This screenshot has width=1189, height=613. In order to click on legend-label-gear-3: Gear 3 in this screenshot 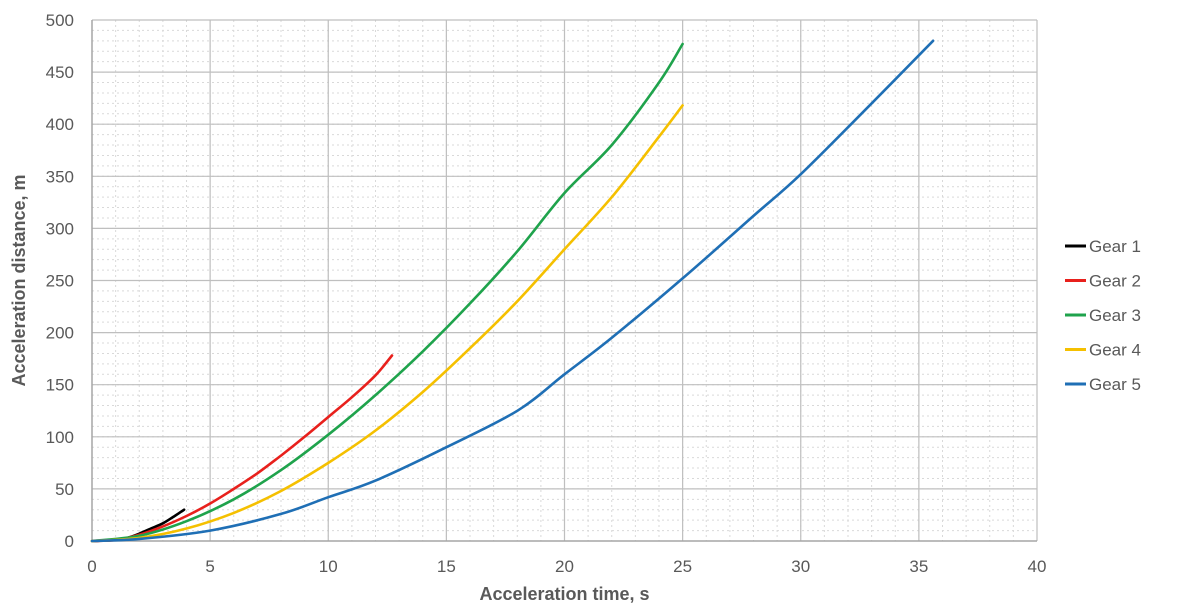, I will do `click(1115, 315)`.